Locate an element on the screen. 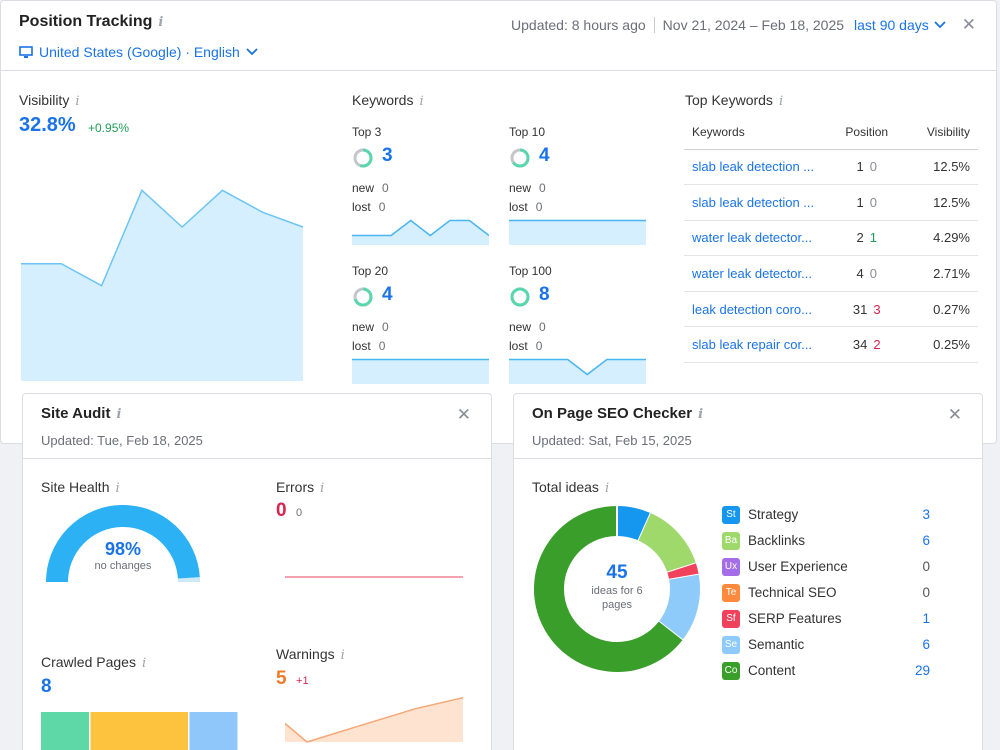 Image resolution: width=1000 pixels, height=750 pixels. legend-item-semantic: Se Semantic 6 is located at coordinates (826, 647).